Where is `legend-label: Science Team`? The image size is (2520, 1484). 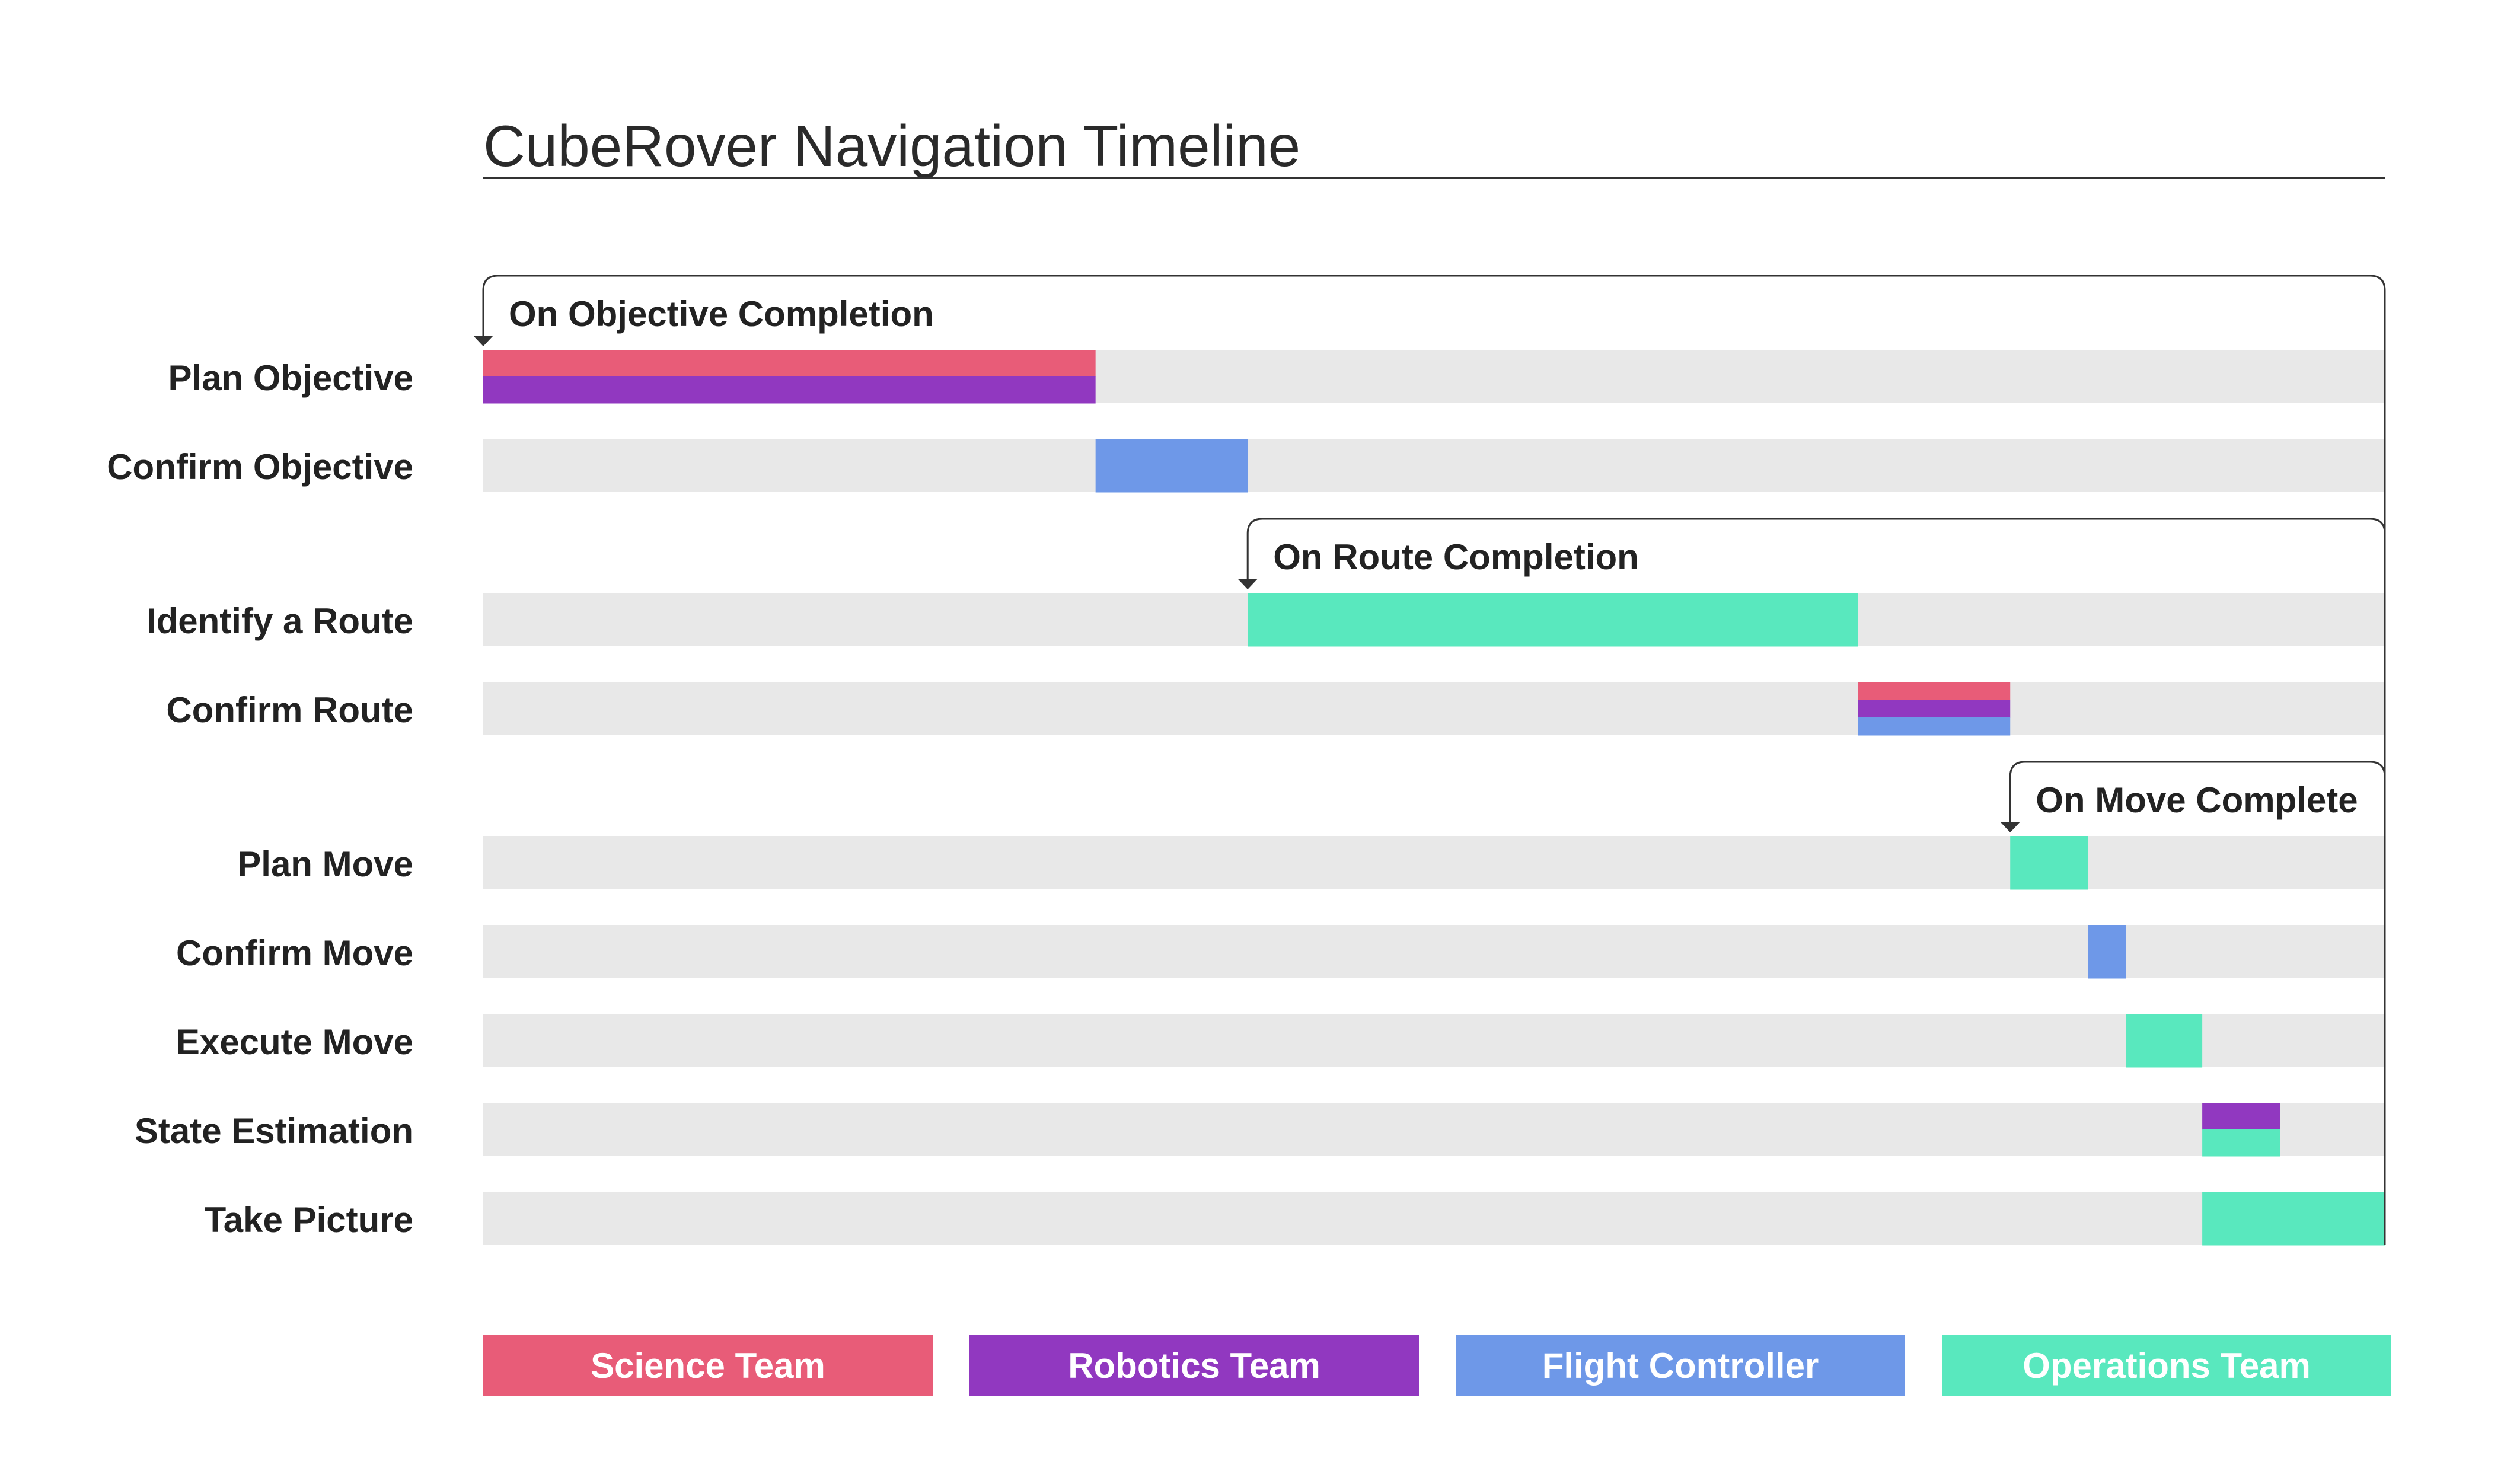 legend-label: Science Team is located at coordinates (708, 1366).